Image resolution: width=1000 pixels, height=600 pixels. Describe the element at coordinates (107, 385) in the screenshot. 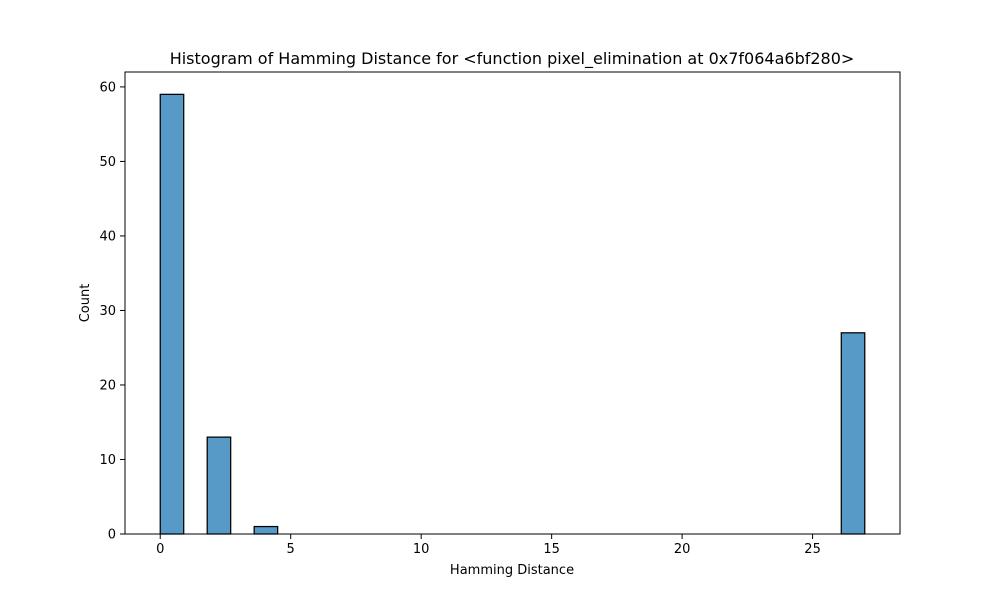

I see `y-tick-label: 20` at that location.